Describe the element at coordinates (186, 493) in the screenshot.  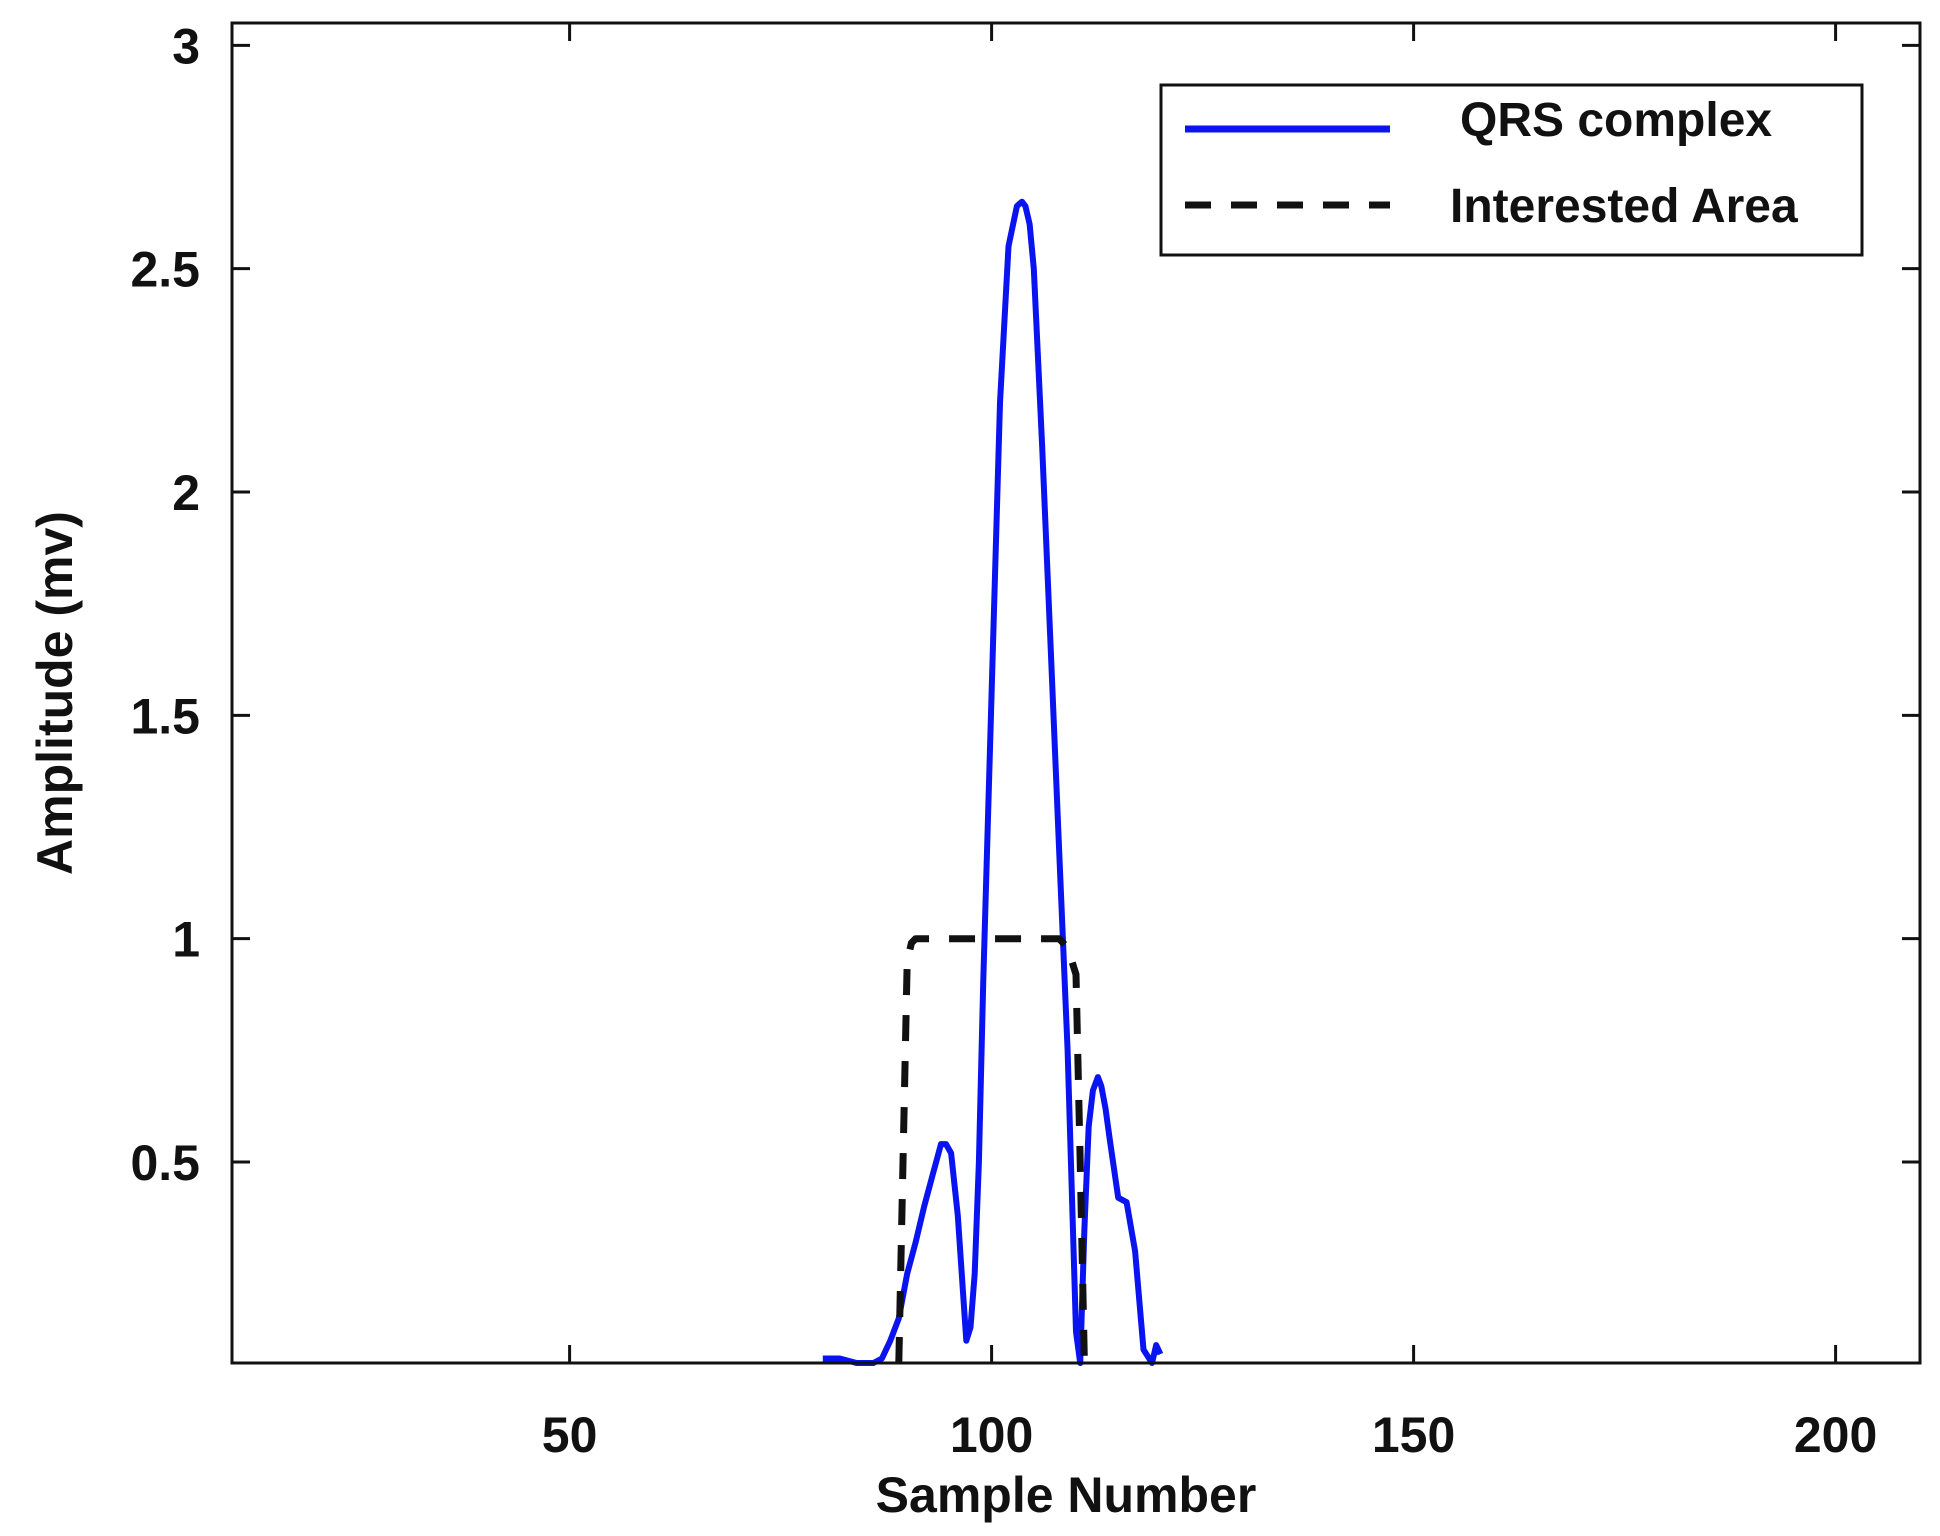
I see `y-tick-label: 2` at that location.